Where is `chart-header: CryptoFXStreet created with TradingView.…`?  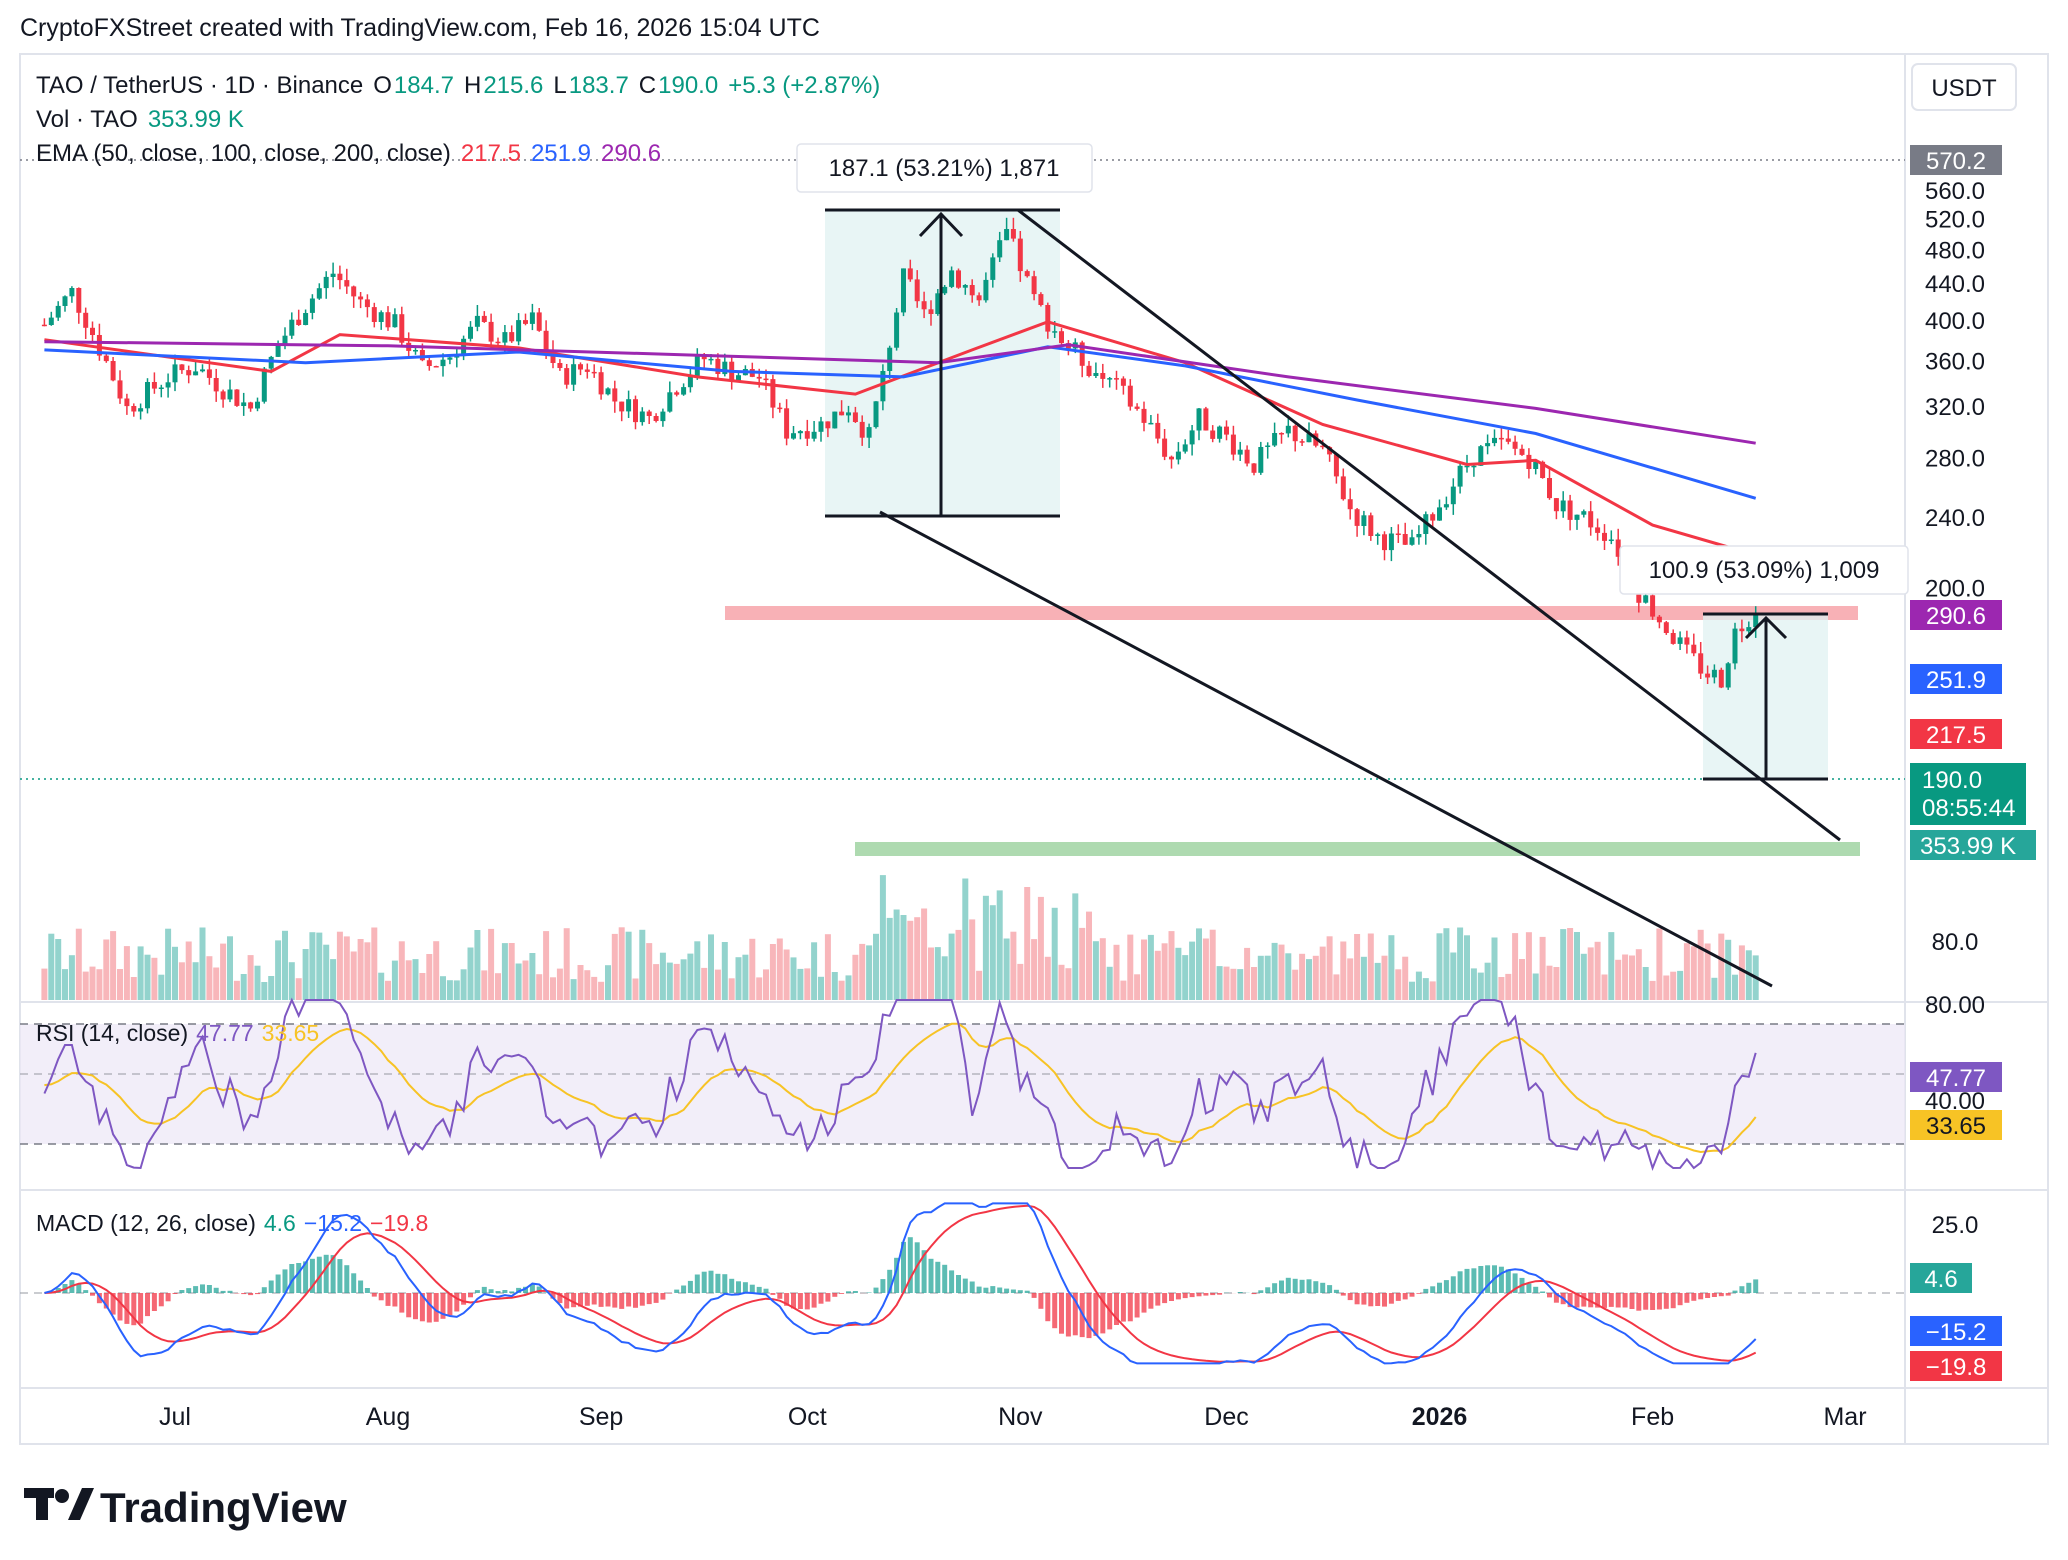
chart-header: CryptoFXStreet created with TradingView.… is located at coordinates (420, 28).